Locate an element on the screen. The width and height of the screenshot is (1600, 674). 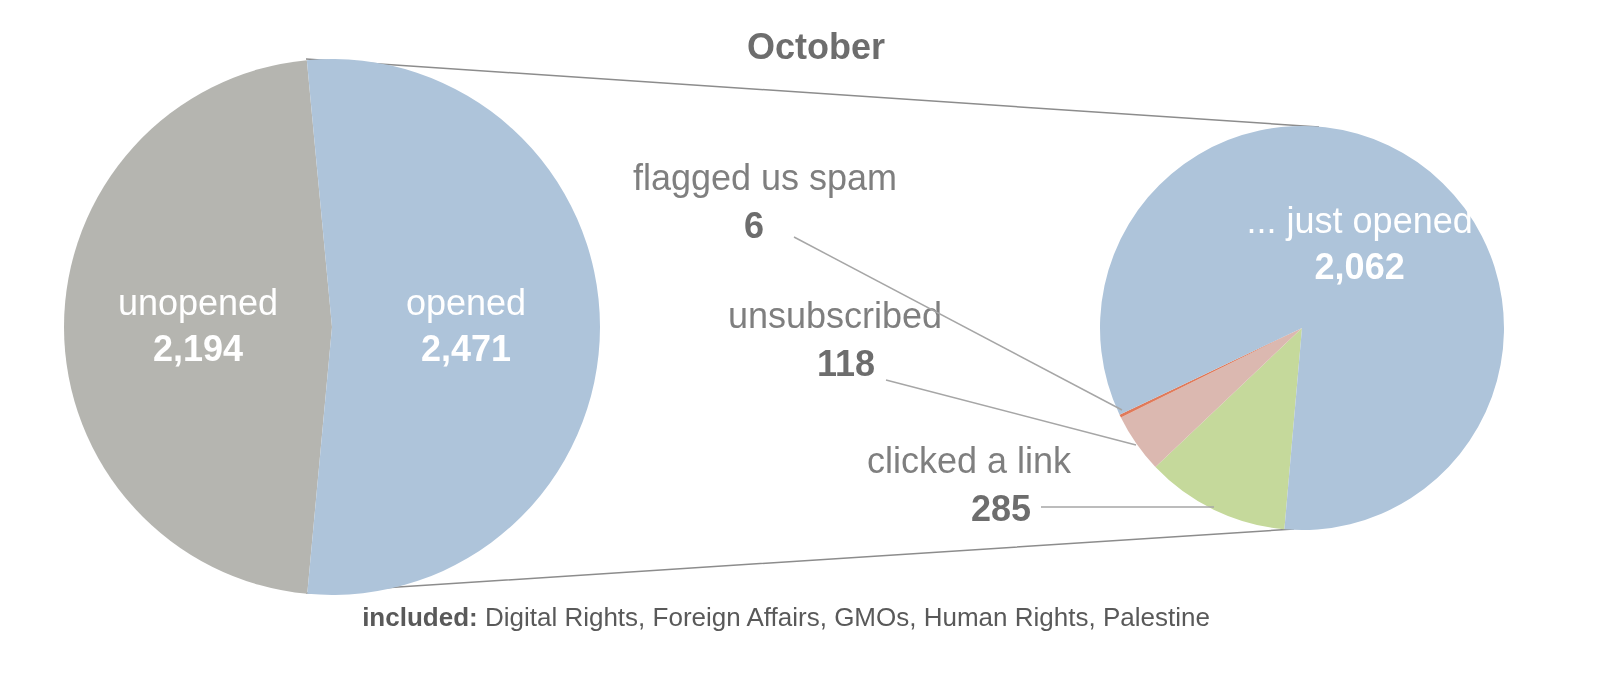
data-label: 2,471 is located at coordinates (466, 348).